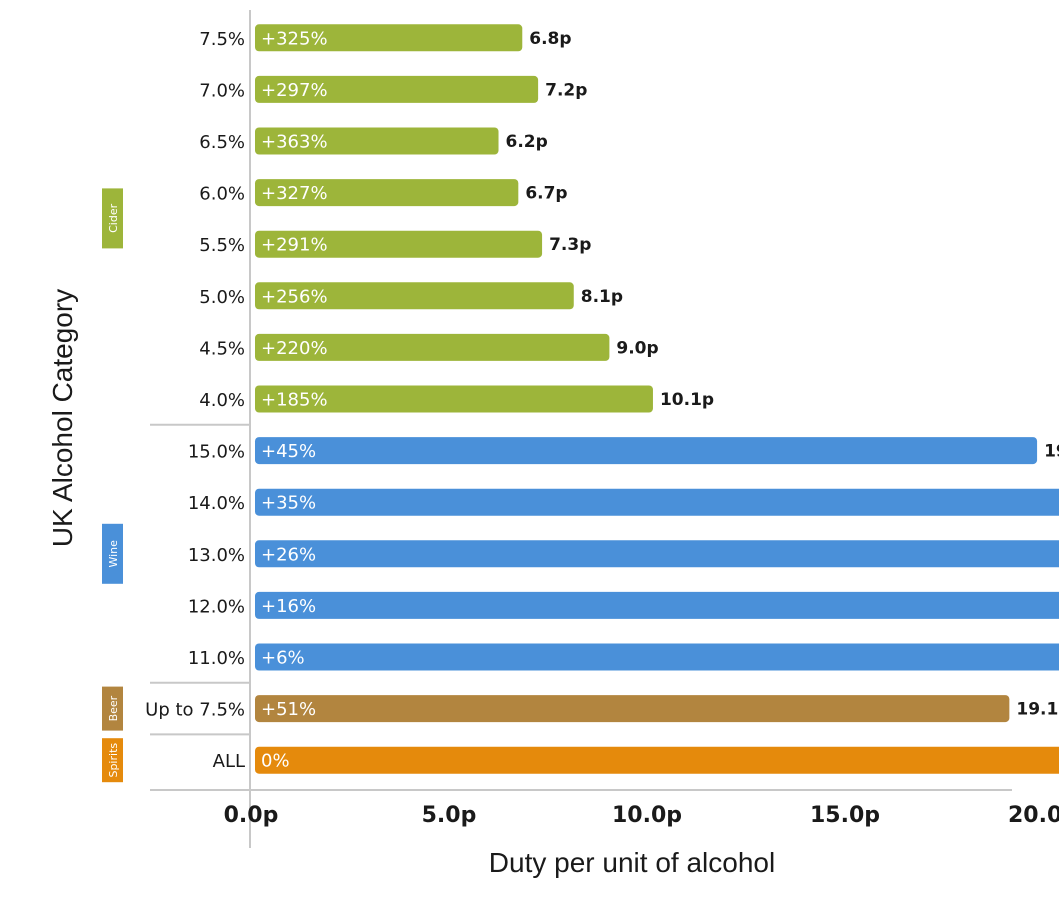 This screenshot has width=1059, height=897. Describe the element at coordinates (294, 90) in the screenshot. I see `bar-percent-label: +297%` at that location.